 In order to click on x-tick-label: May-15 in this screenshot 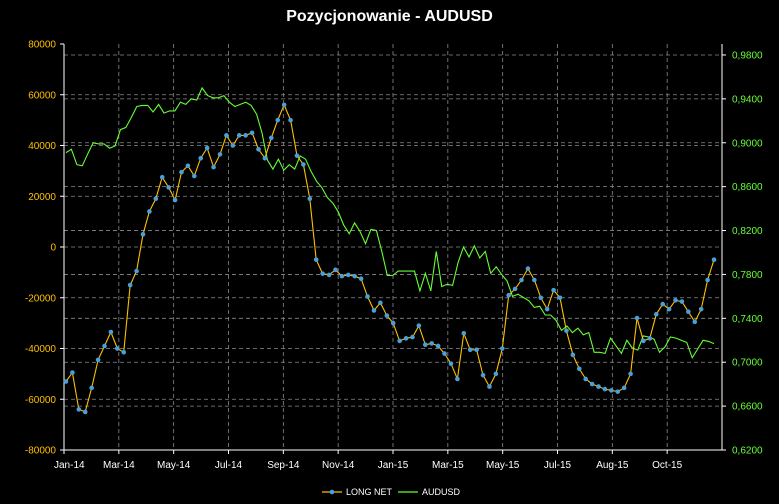, I will do `click(503, 465)`.